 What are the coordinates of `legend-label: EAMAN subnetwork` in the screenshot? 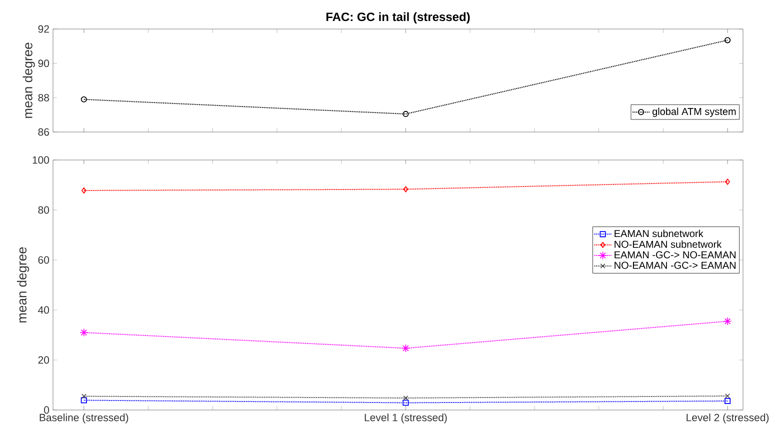 It's located at (659, 234).